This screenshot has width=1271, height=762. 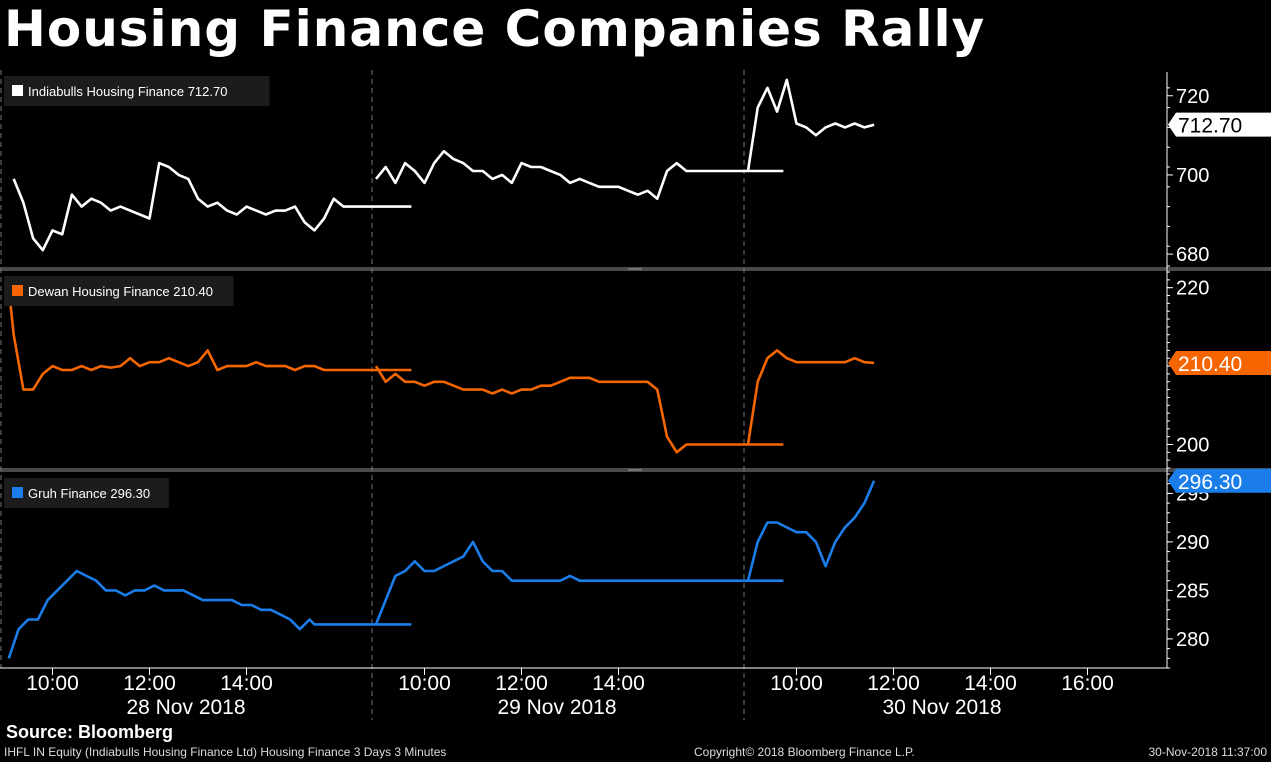 What do you see at coordinates (804, 752) in the screenshot?
I see `footer-copyright: Copyright© 2018 Bloomberg Finance L.P.` at bounding box center [804, 752].